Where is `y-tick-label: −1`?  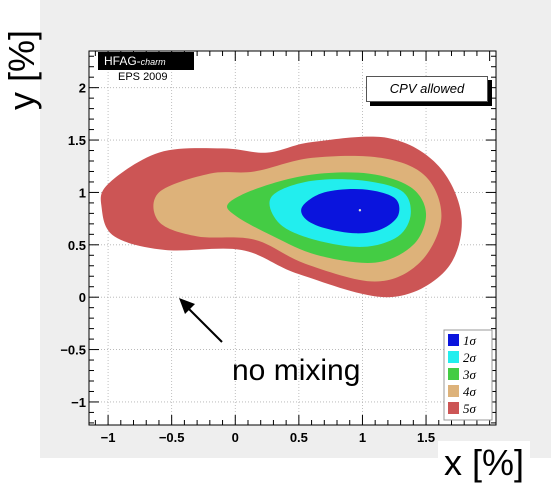 y-tick-label: −1 is located at coordinates (78, 402).